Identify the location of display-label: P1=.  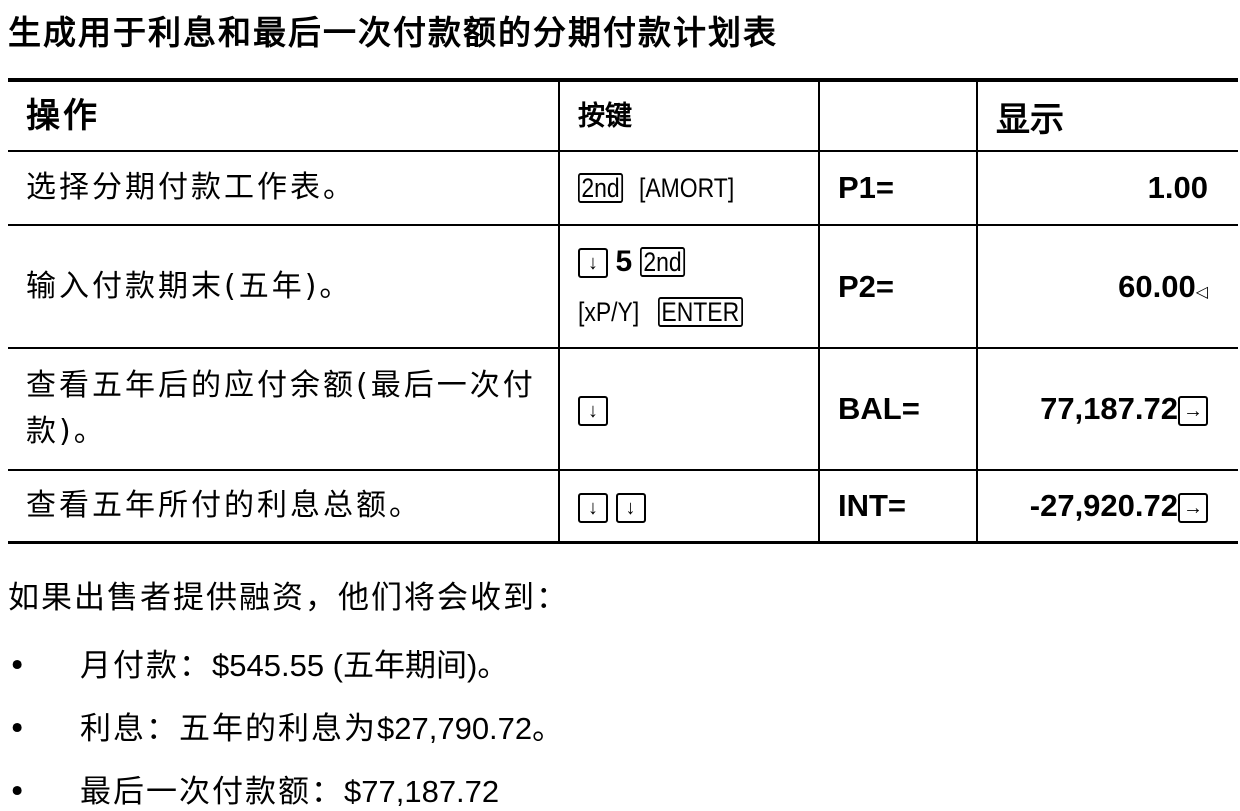
(898, 188).